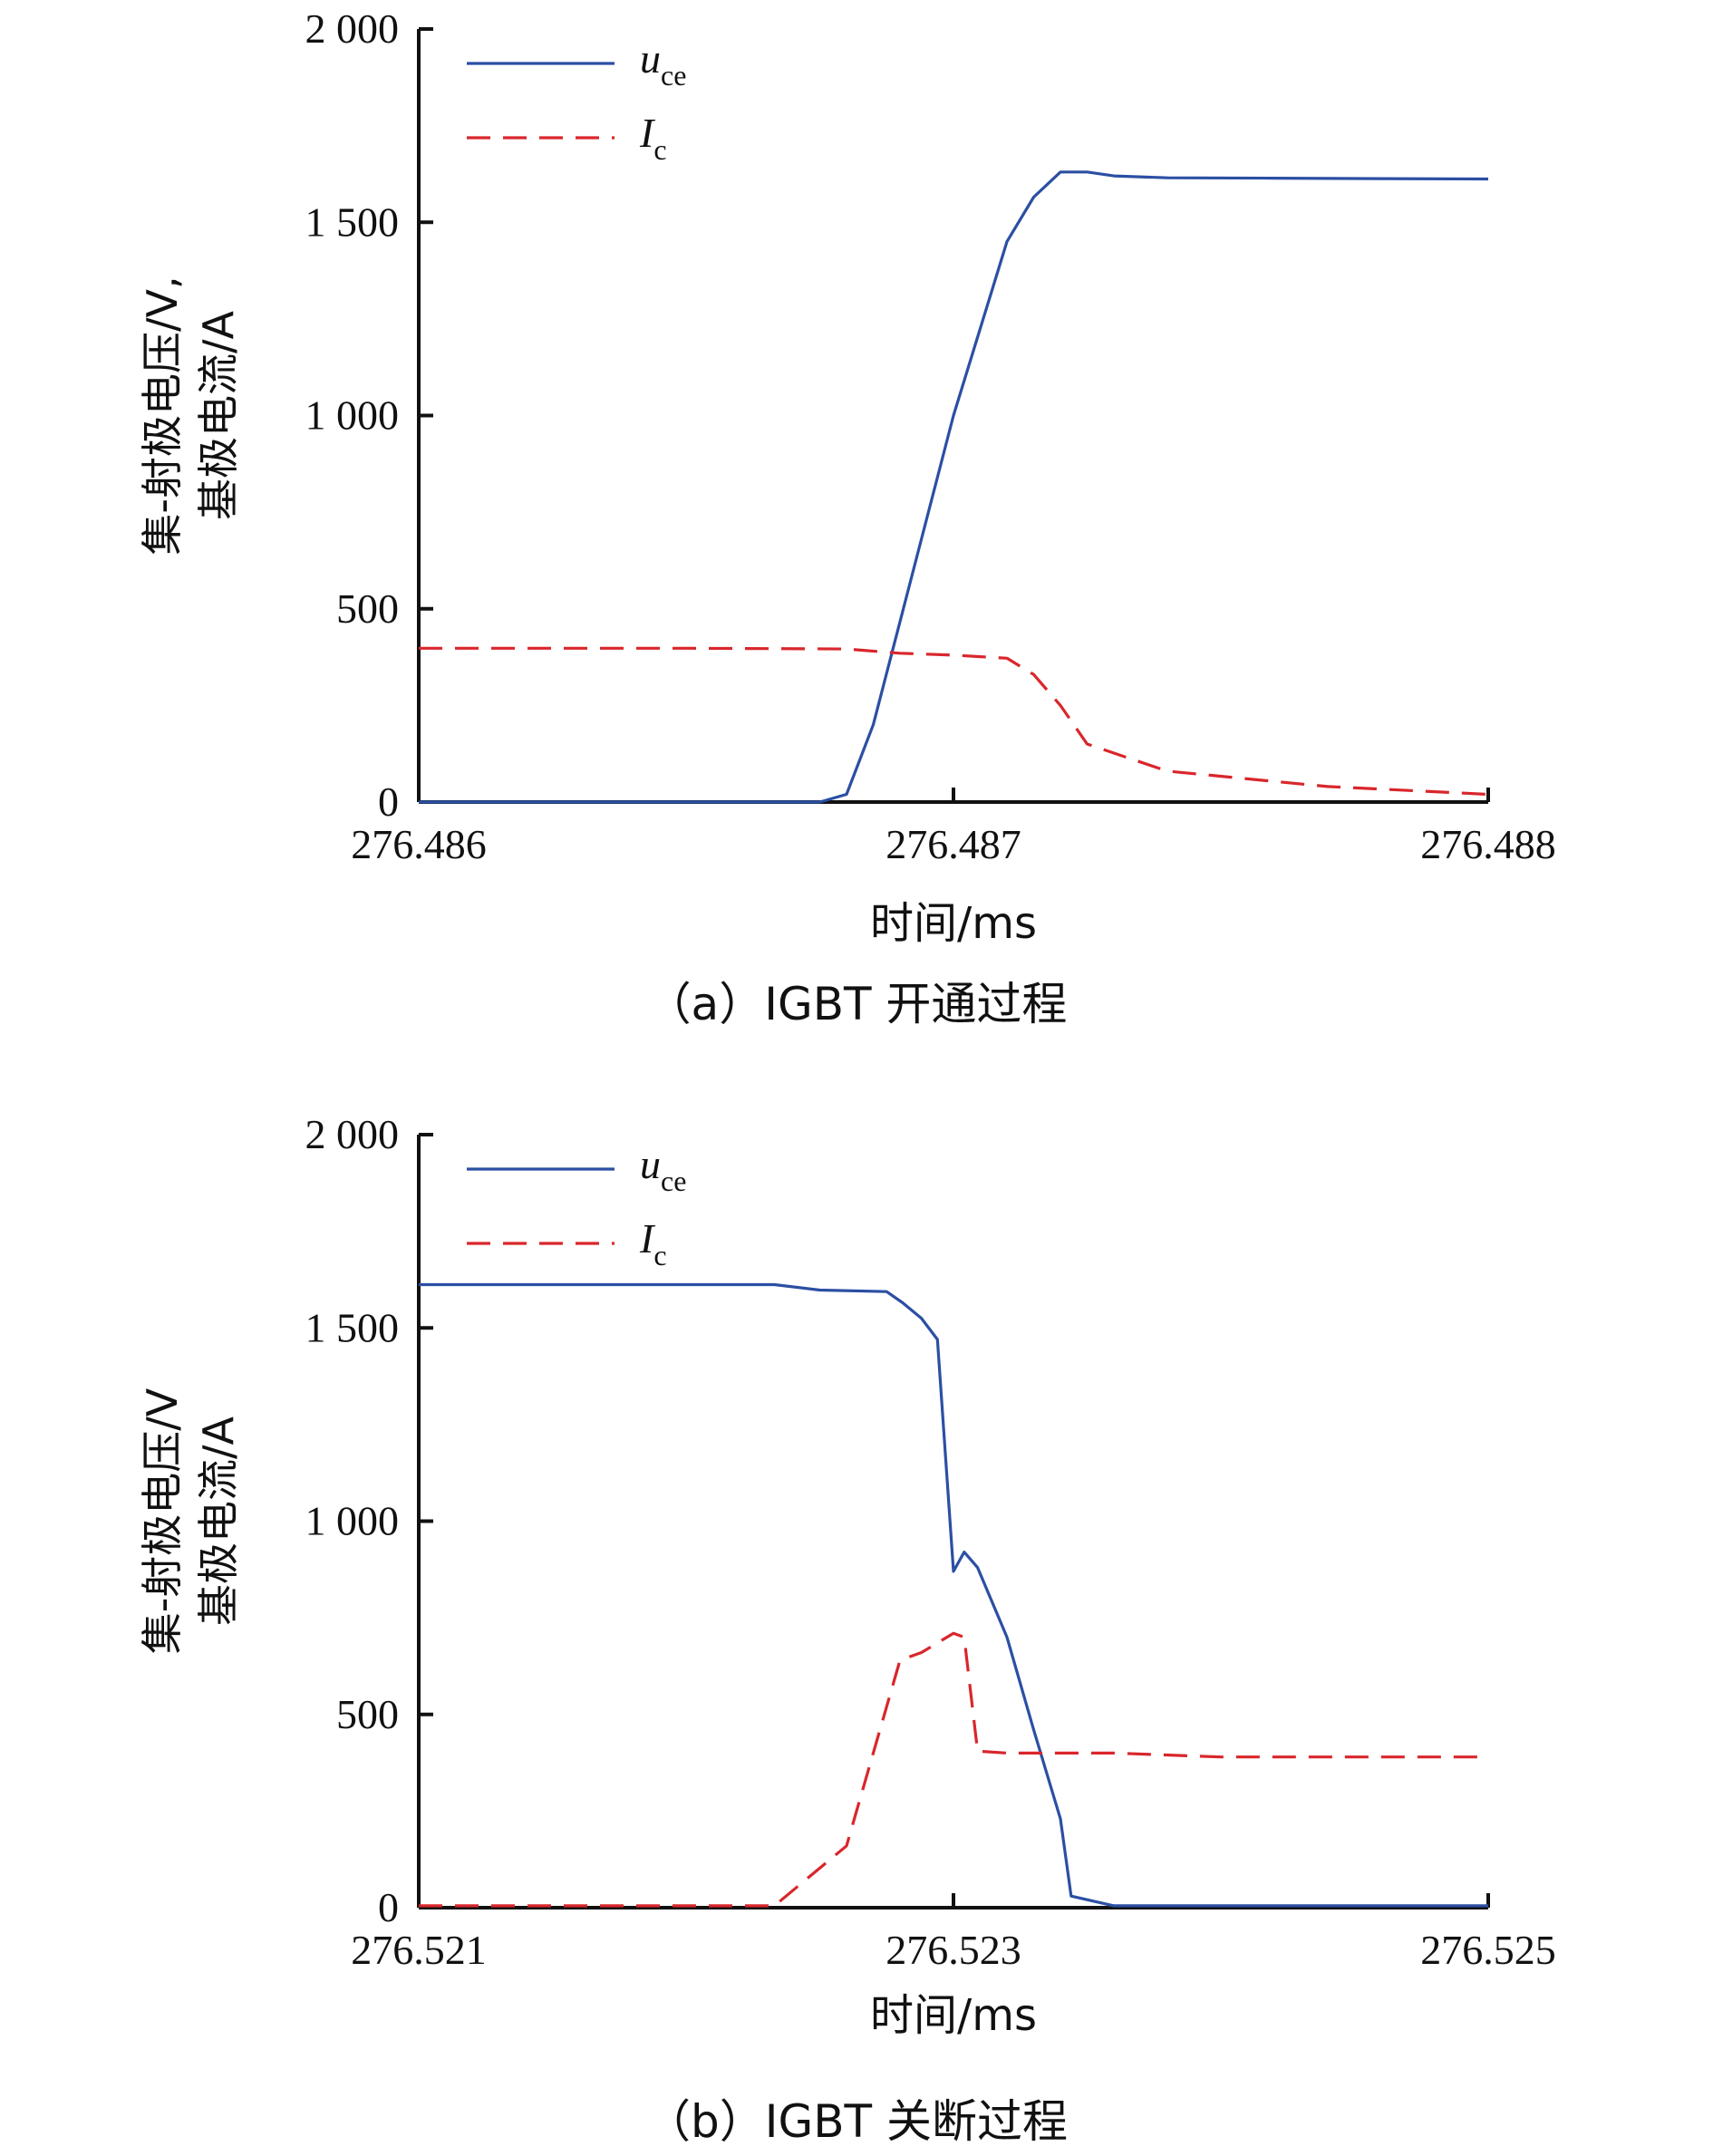 The width and height of the screenshot is (1713, 2156). What do you see at coordinates (856, 2121) in the screenshot?
I see `figure-caption: （b）IGBT 关断过程` at bounding box center [856, 2121].